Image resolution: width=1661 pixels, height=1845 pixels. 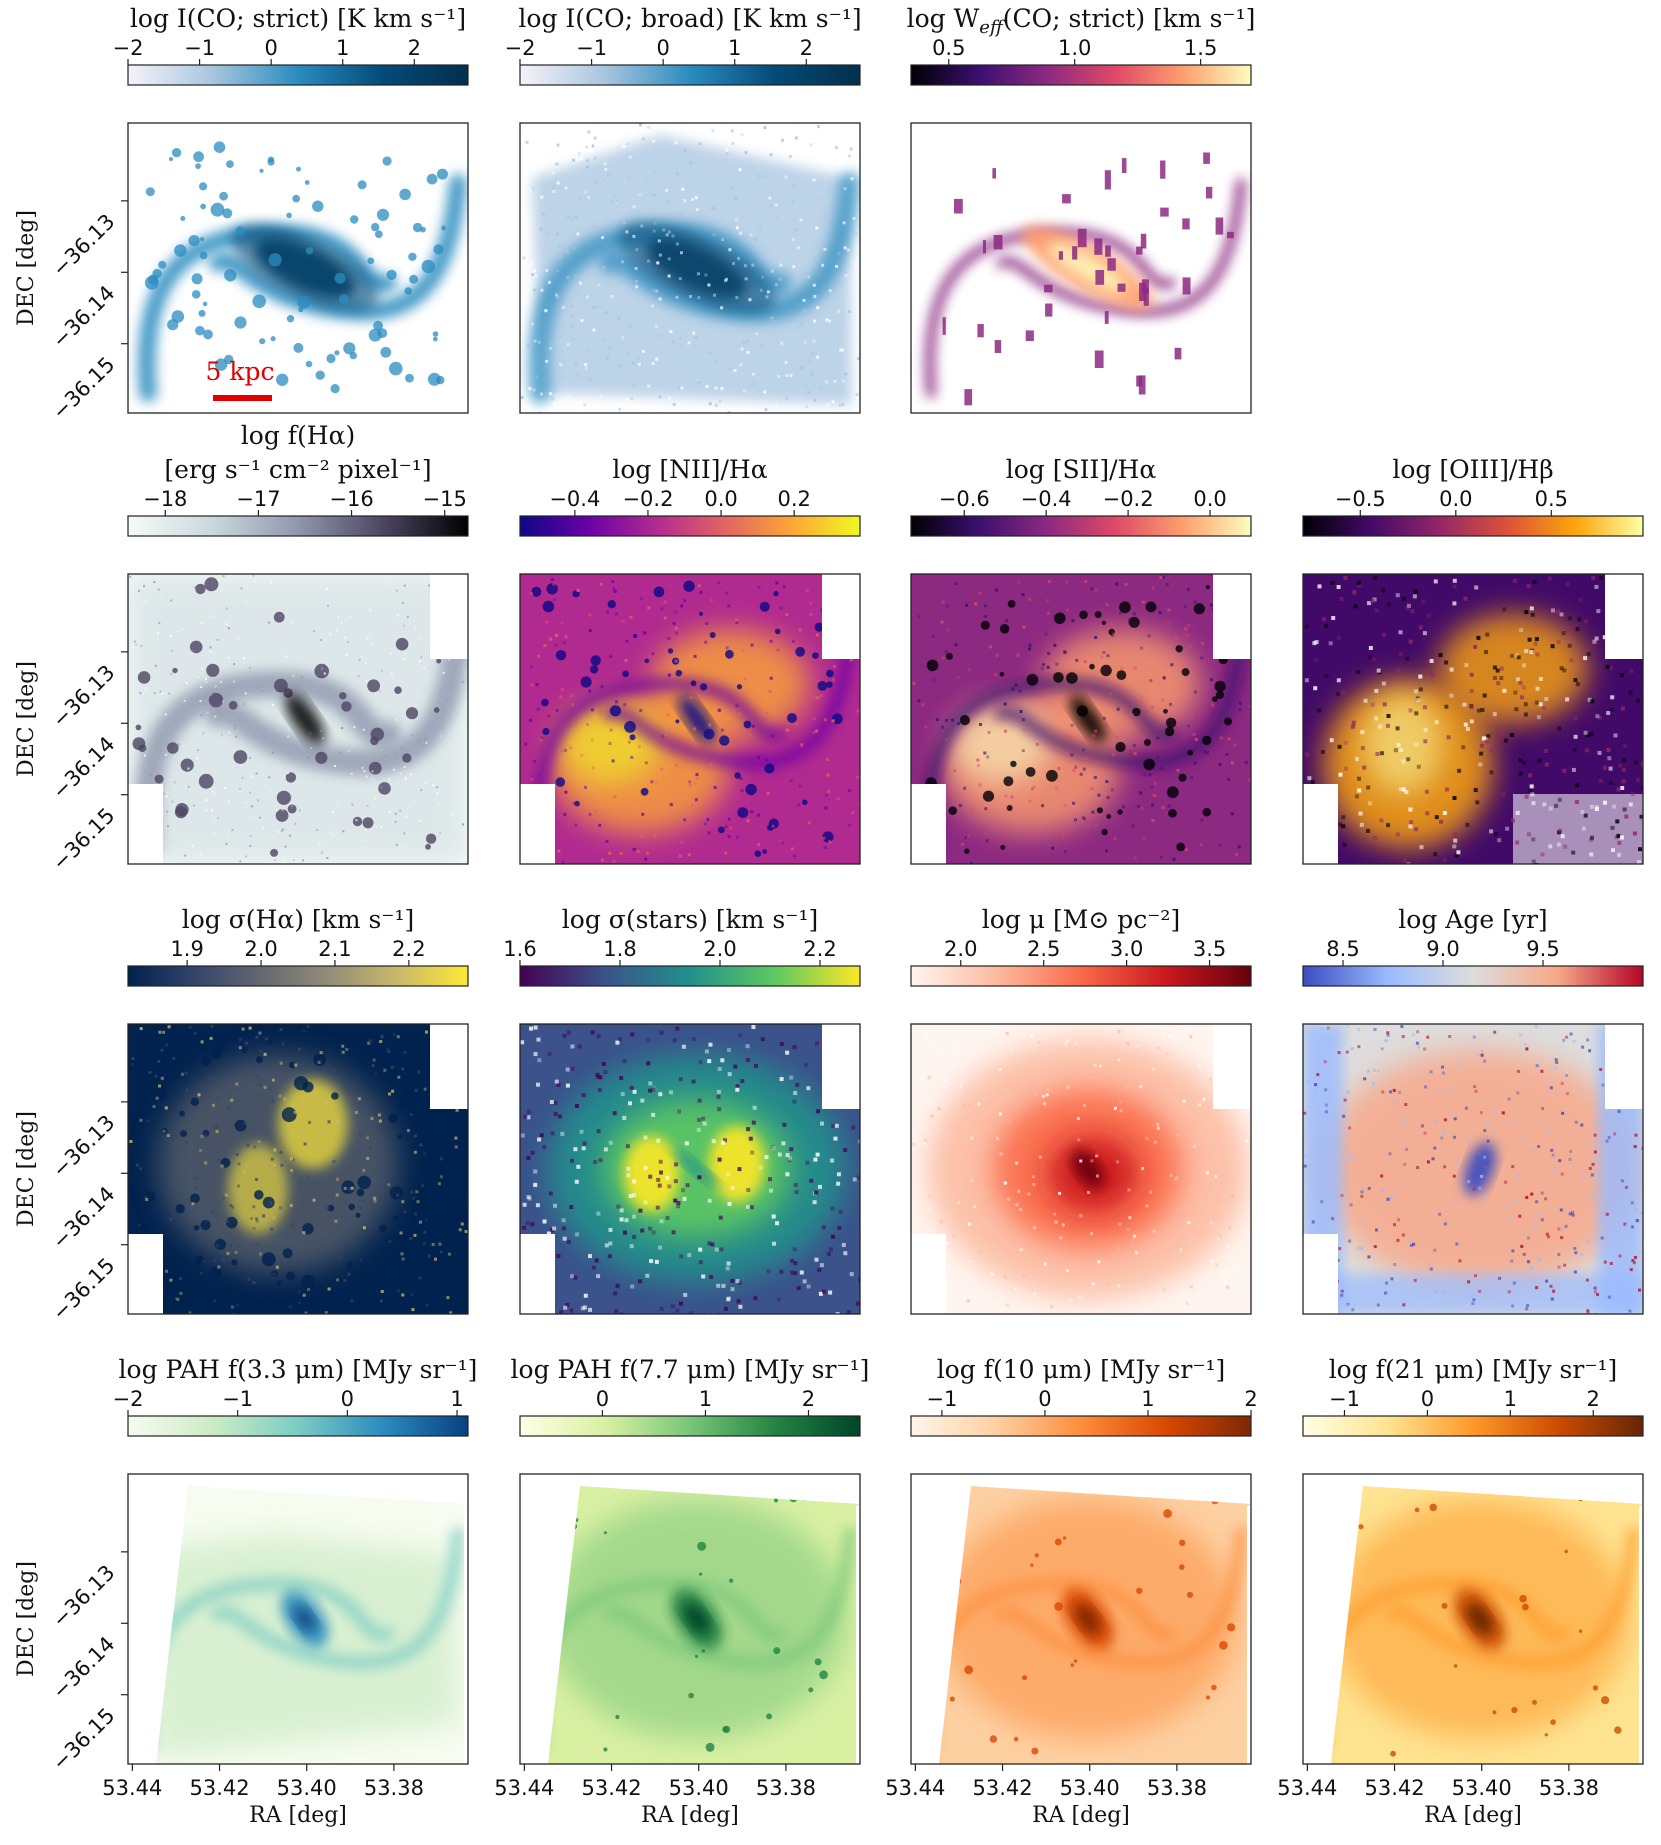 I want to click on panel-title: log I(CO; broad) [K km s⁻¹], so click(x=689, y=18).